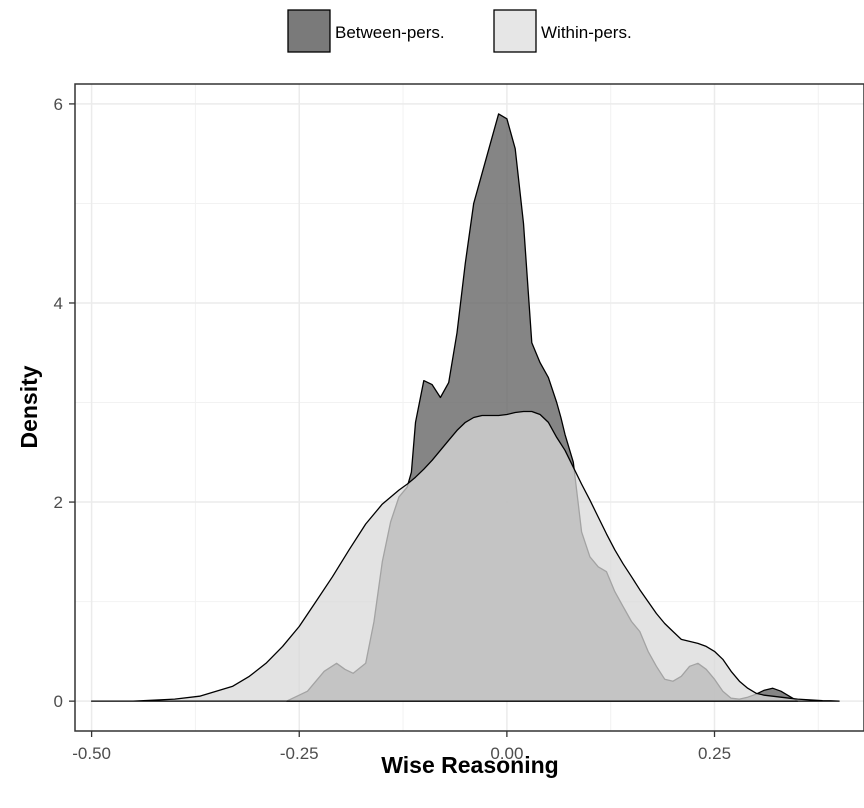  What do you see at coordinates (91, 753) in the screenshot?
I see `x-tick-label: -0.50` at bounding box center [91, 753].